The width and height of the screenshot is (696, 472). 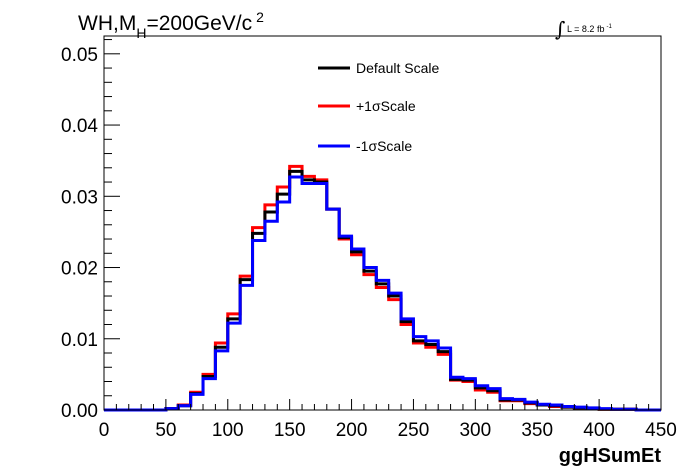 What do you see at coordinates (79, 55) in the screenshot?
I see `y-tick-label: 0.05` at bounding box center [79, 55].